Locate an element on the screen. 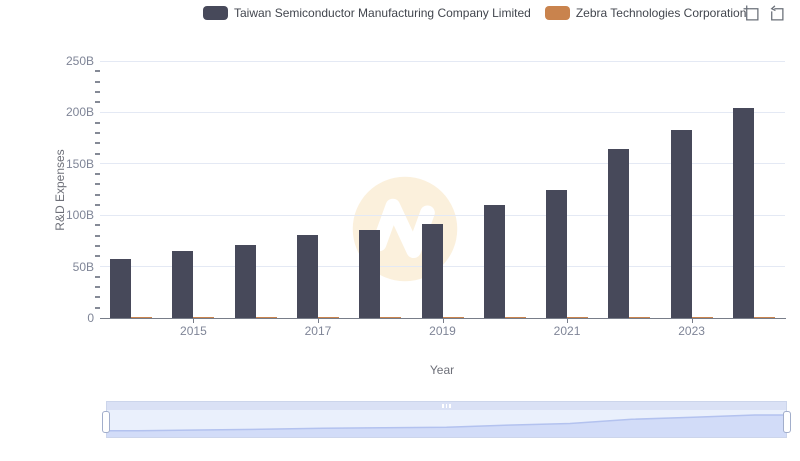 Image resolution: width=800 pixels, height=461 pixels. toolbox is located at coordinates (764, 13).